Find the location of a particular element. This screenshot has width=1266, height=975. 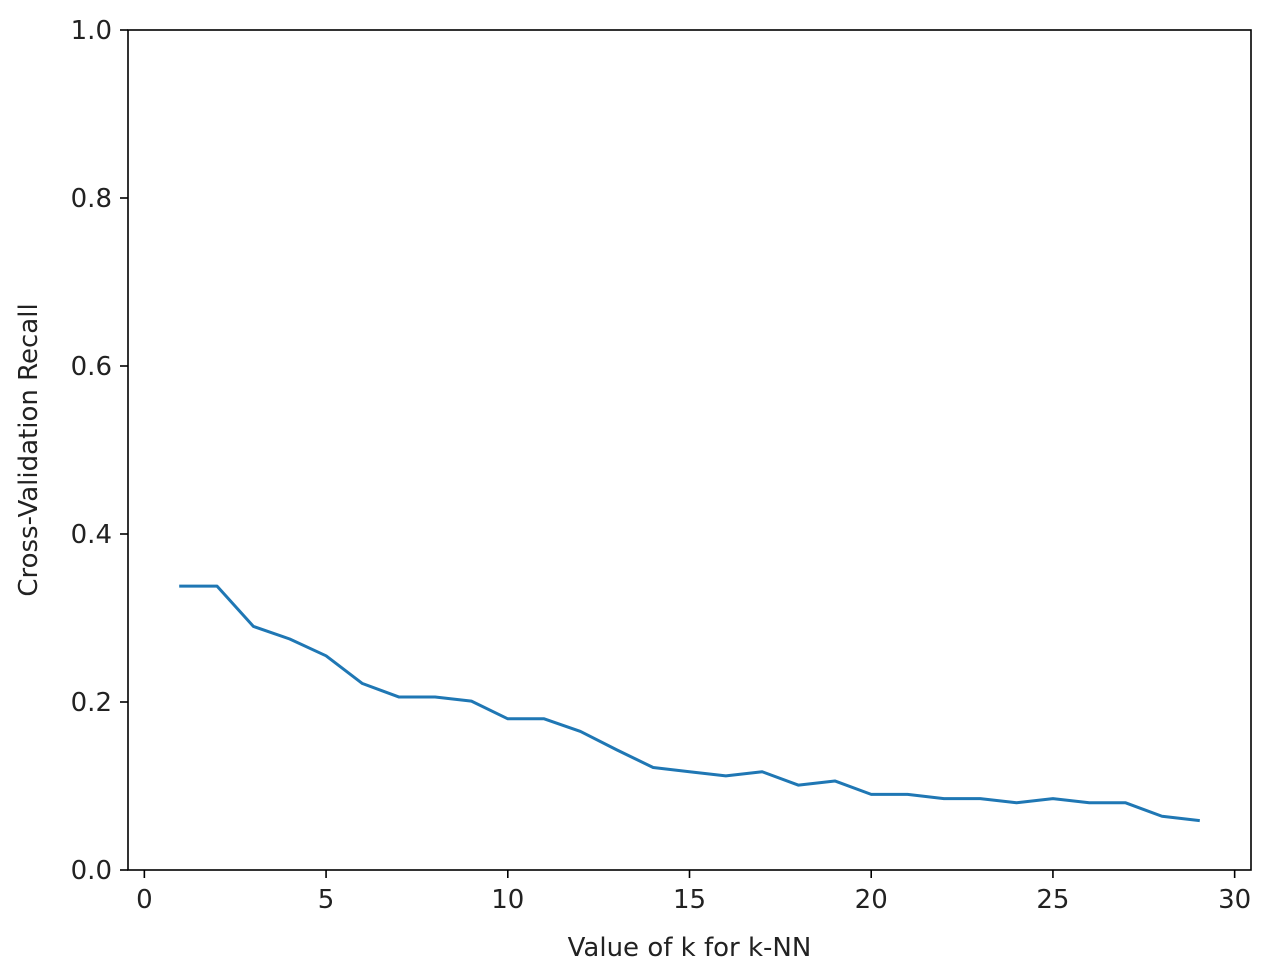

x-tick-label: 30 is located at coordinates (1234, 900).